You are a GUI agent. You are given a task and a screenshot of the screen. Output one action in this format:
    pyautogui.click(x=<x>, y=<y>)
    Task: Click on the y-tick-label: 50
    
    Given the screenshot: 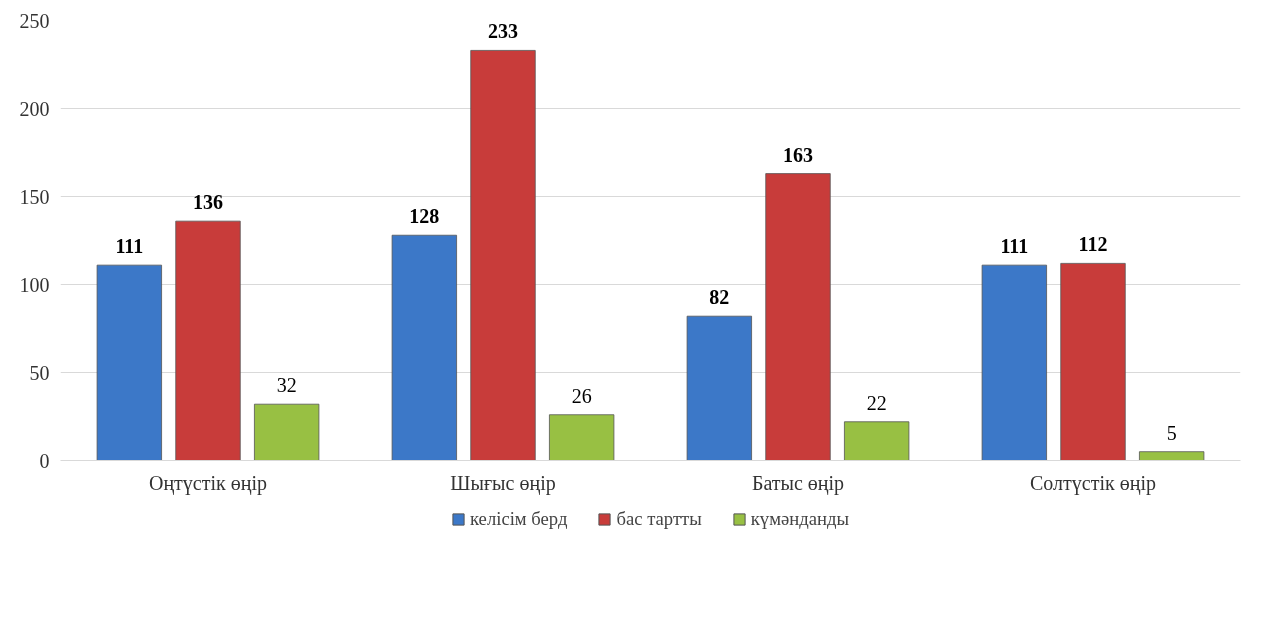 What is the action you would take?
    pyautogui.click(x=39, y=372)
    